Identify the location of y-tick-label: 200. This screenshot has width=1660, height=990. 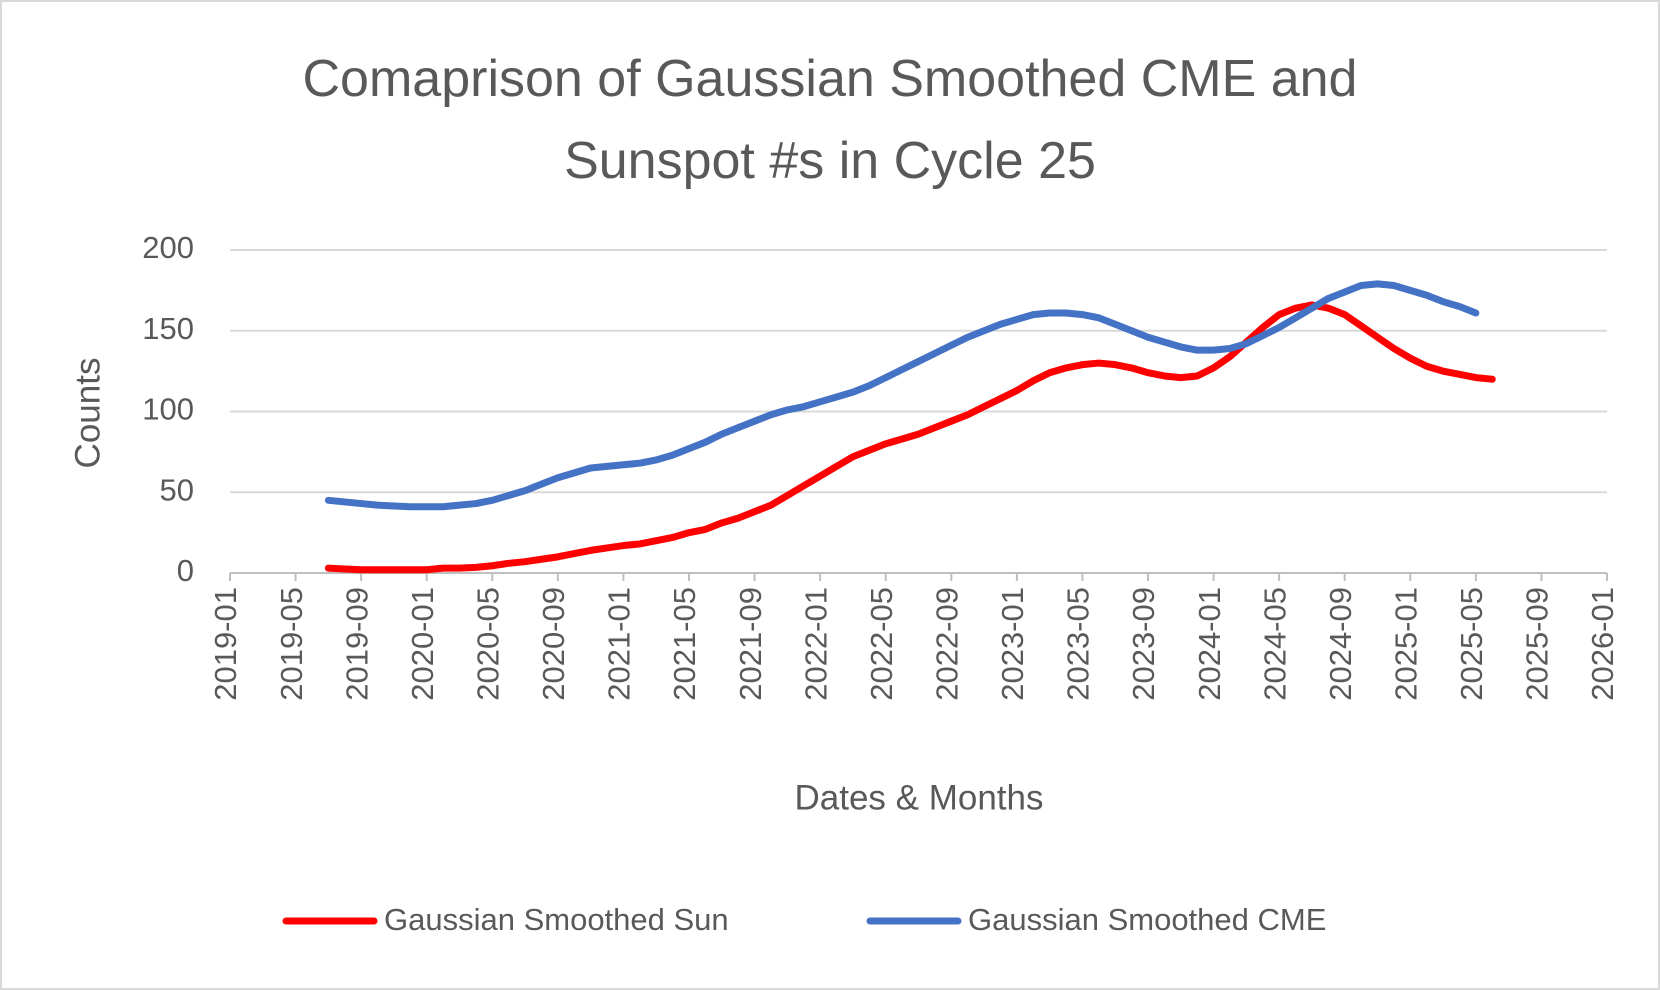
(168, 247).